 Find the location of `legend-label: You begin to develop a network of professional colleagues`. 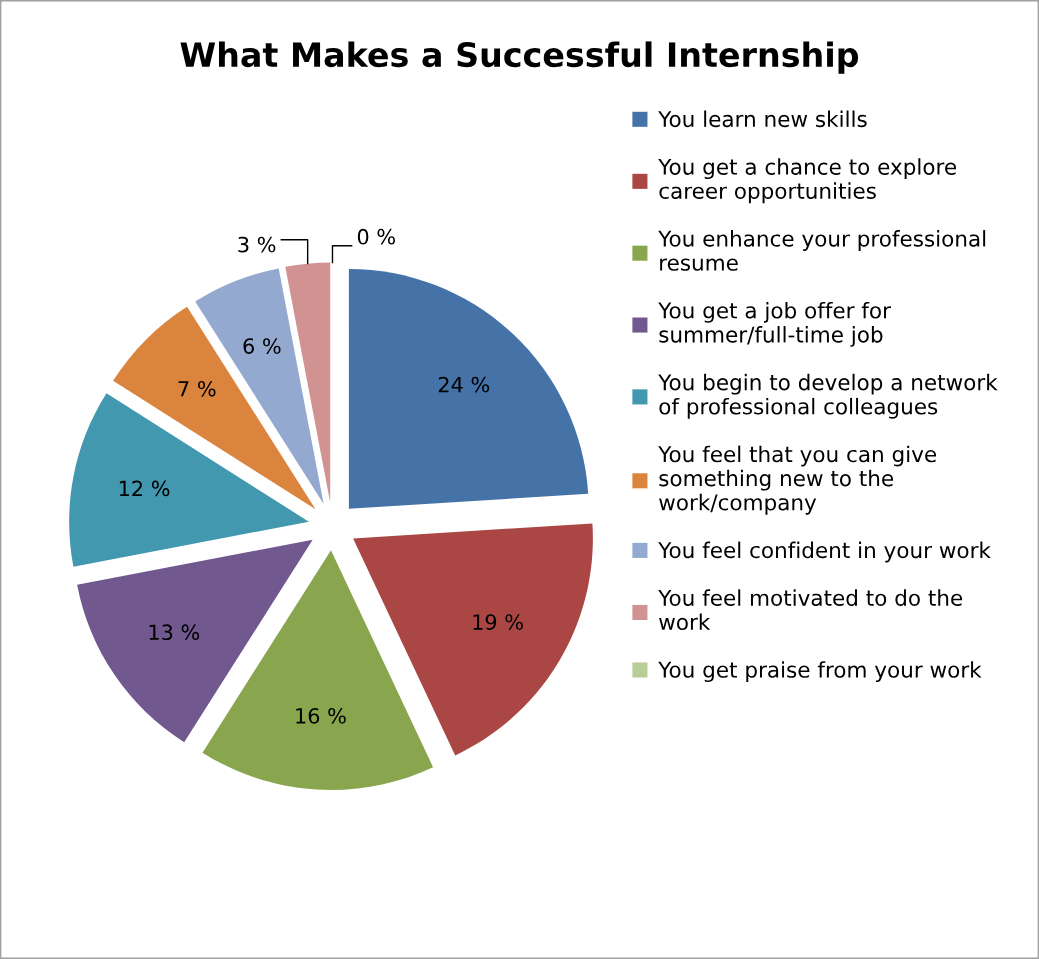

legend-label: You begin to develop a network of professional colleagues is located at coordinates (828, 396).